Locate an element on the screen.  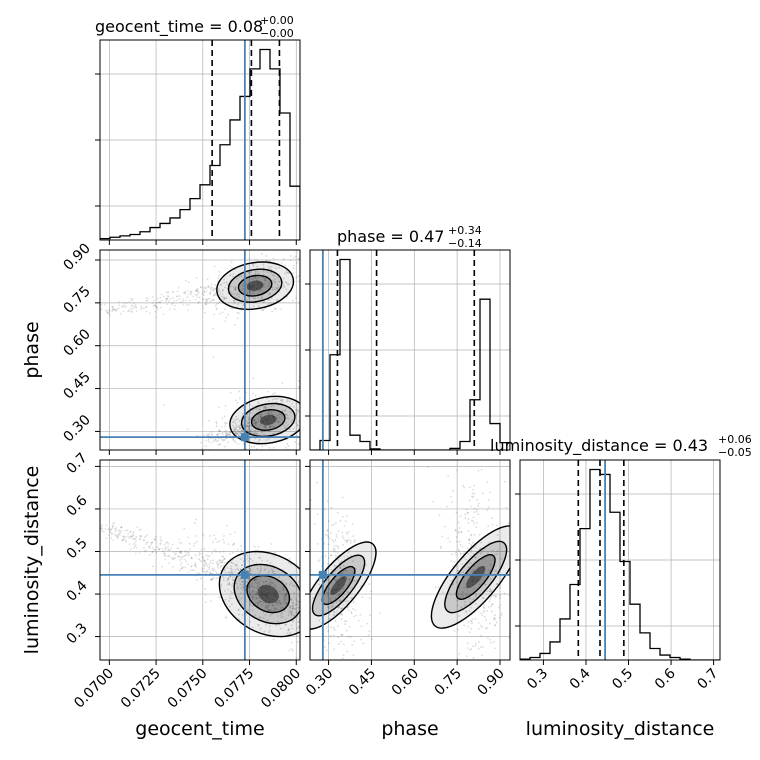
title-phase-sup: +0.34 is located at coordinates (465, 230).